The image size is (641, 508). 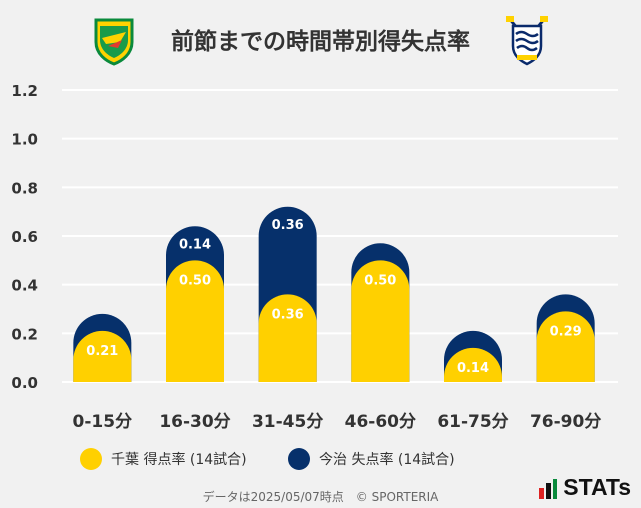 What do you see at coordinates (548, 489) in the screenshot?
I see `stats-logo-icon` at bounding box center [548, 489].